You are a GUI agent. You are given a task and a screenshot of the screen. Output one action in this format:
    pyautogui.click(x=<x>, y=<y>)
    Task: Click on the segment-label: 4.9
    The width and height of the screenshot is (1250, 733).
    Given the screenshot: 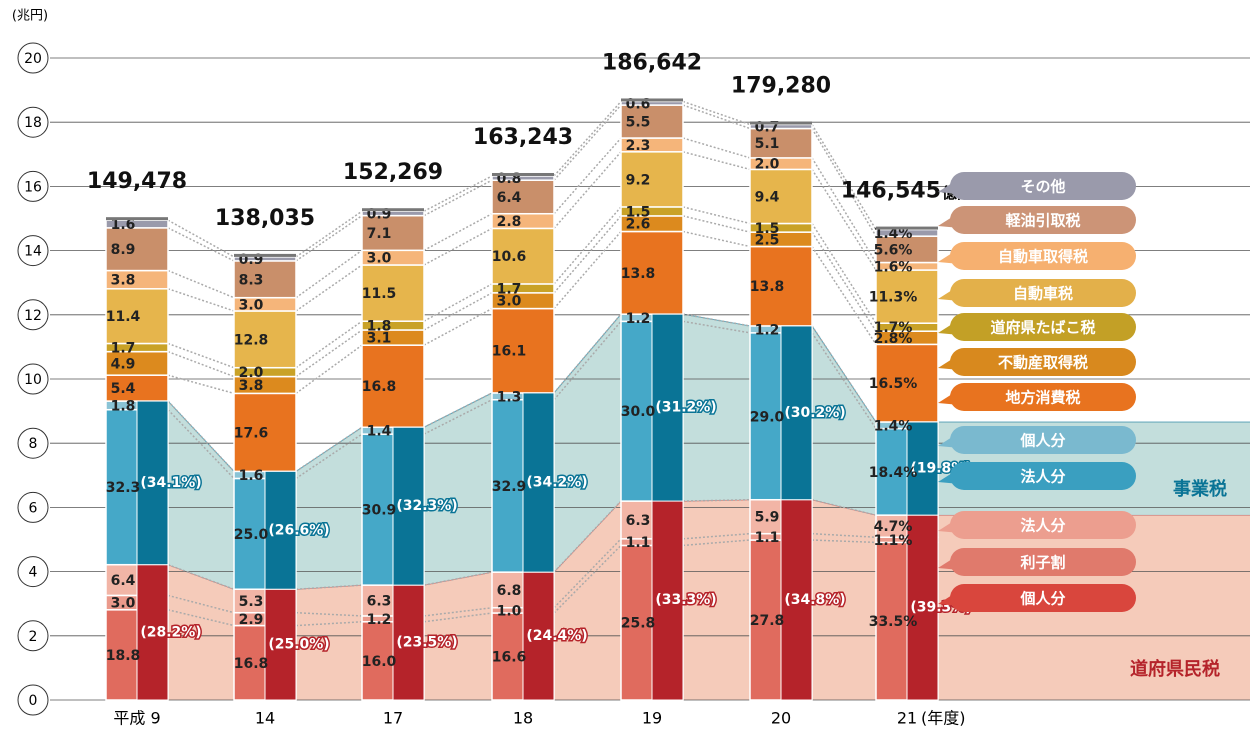 What is the action you would take?
    pyautogui.click(x=123, y=364)
    